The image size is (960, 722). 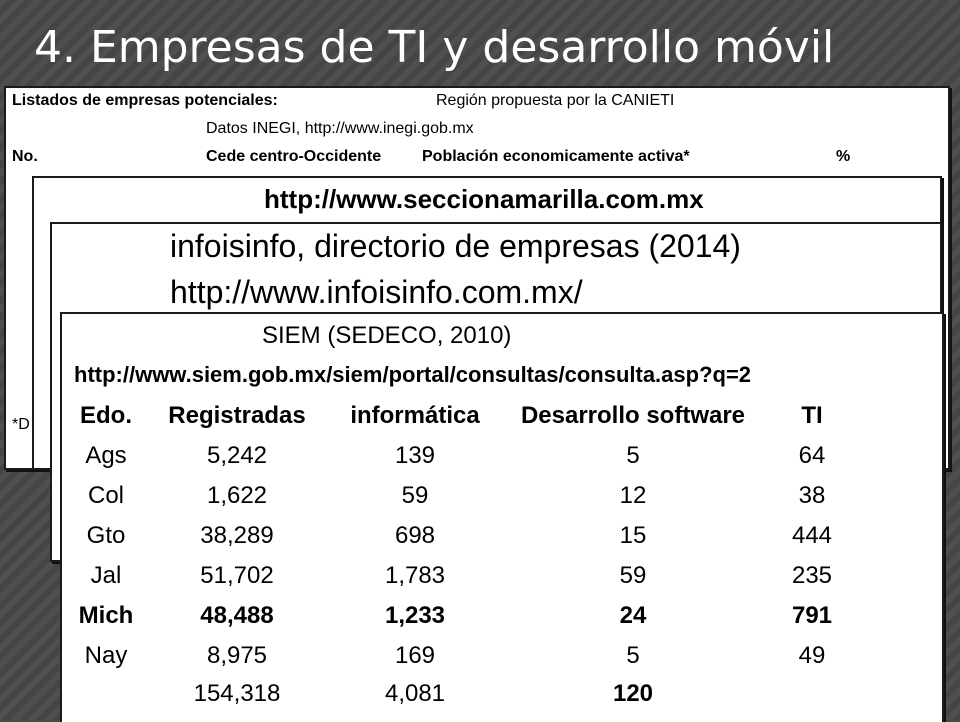 I want to click on col-no-header: No., so click(x=25, y=156).